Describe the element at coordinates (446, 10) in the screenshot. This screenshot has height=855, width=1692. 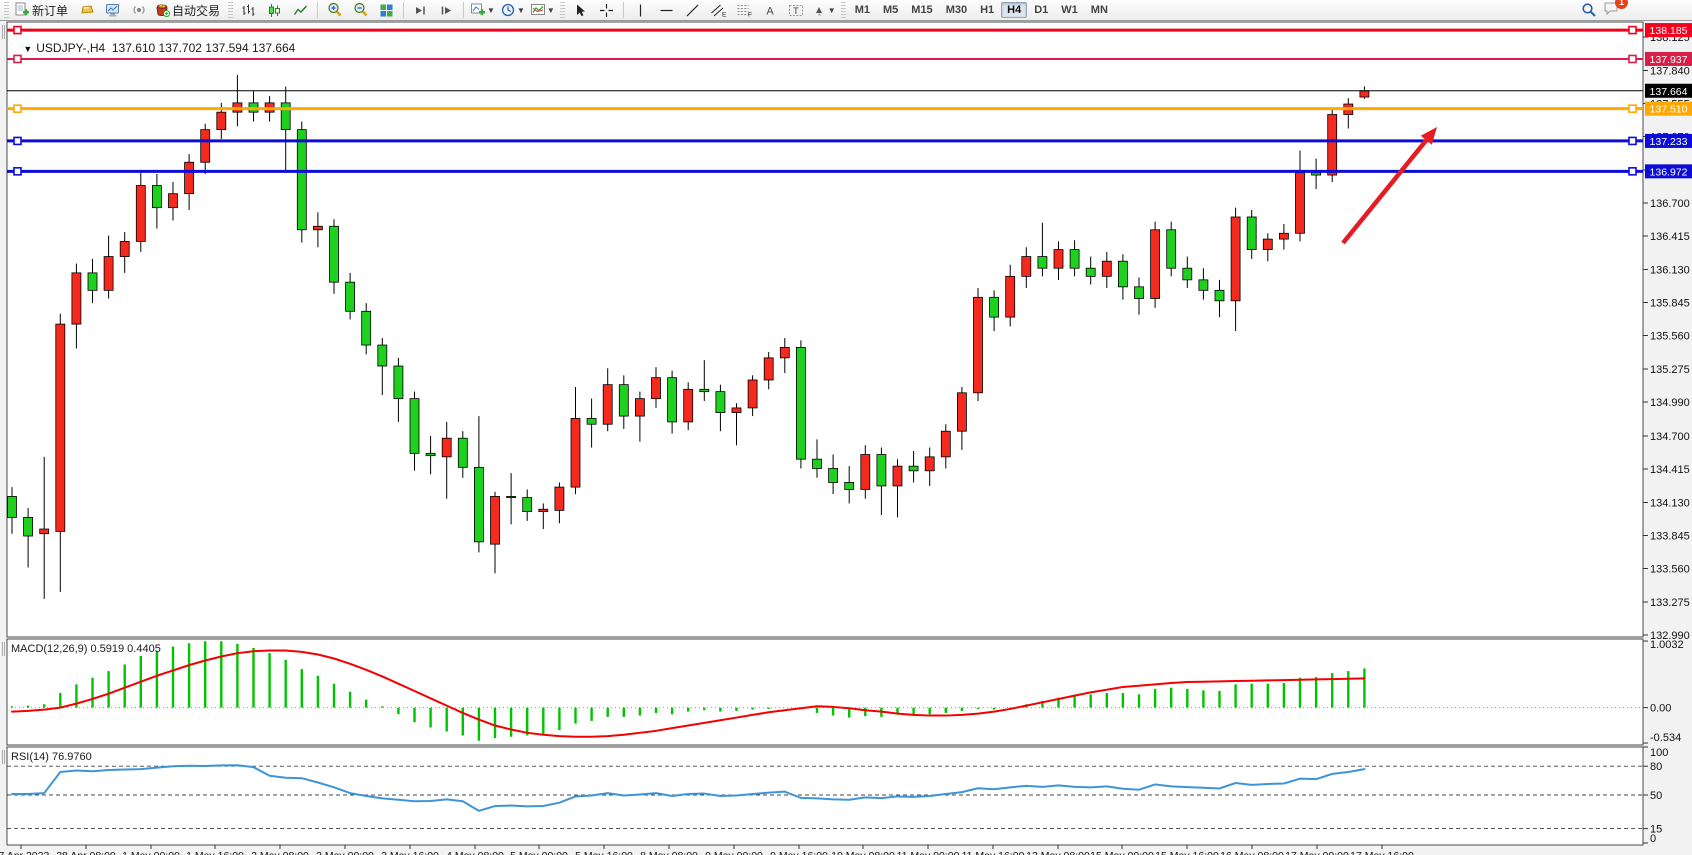
I see `chart-shift-button` at that location.